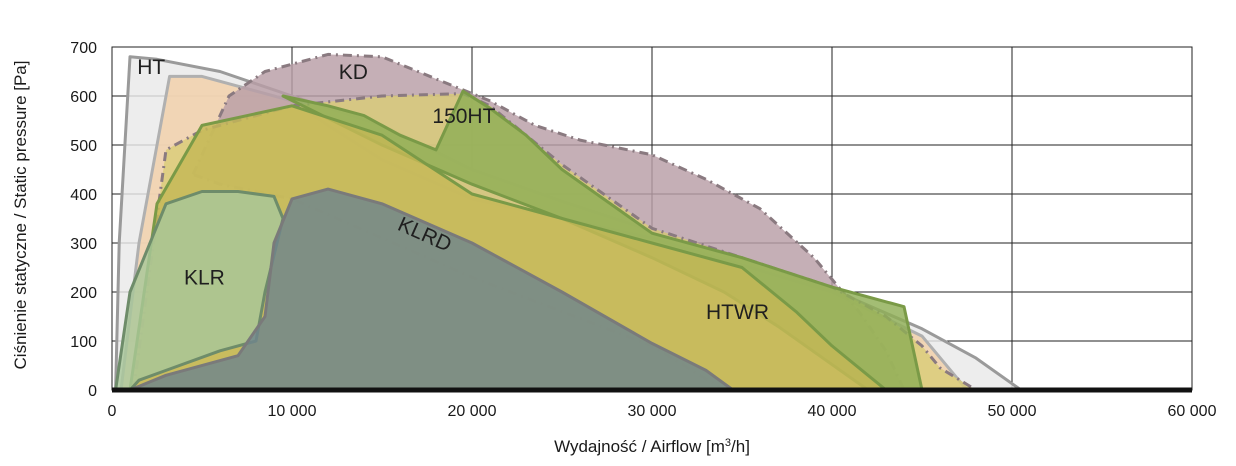 This screenshot has width=1236, height=466. Describe the element at coordinates (463, 116) in the screenshot. I see `series-label-4: 150HT` at that location.